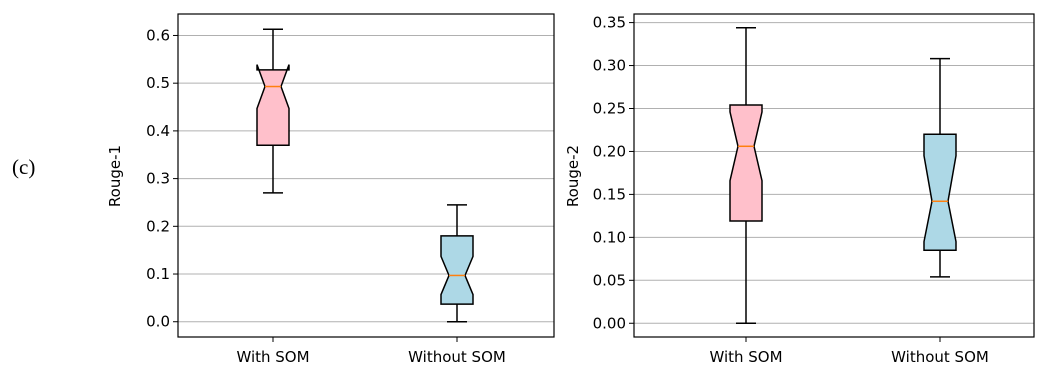  What do you see at coordinates (24, 167) in the screenshot?
I see `panel-label: (c)` at bounding box center [24, 167].